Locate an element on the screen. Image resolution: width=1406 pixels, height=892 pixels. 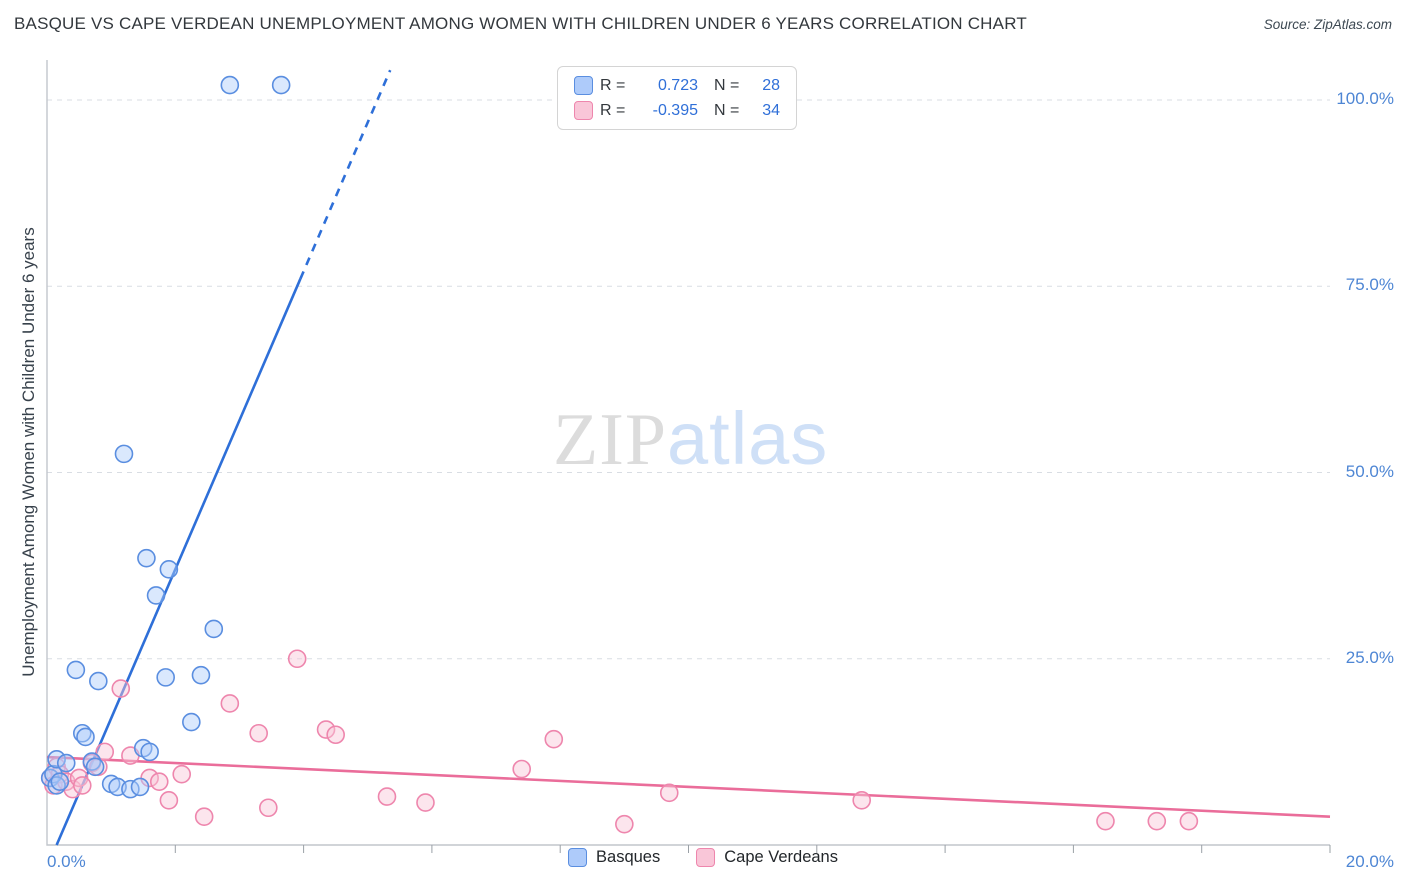
legend-item-basques: Basques is located at coordinates (614, 857).